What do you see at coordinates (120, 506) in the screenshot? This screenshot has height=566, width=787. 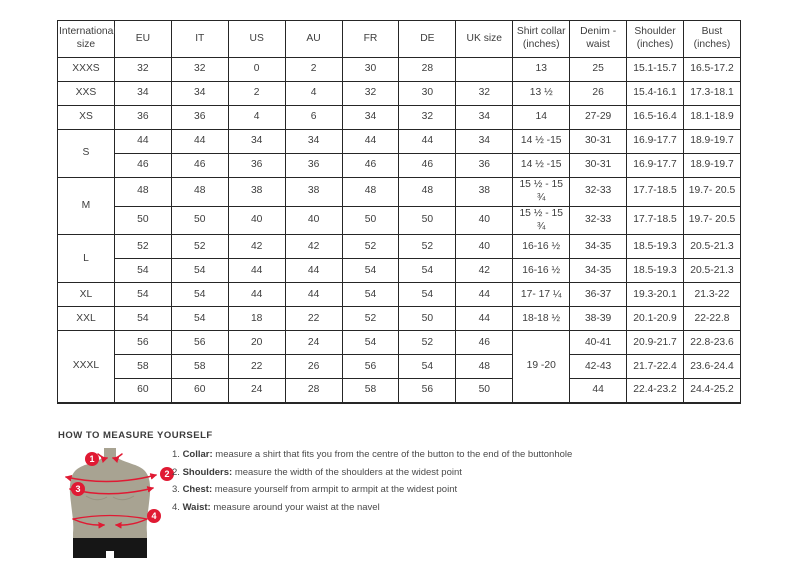 I see `measurement-figure` at bounding box center [120, 506].